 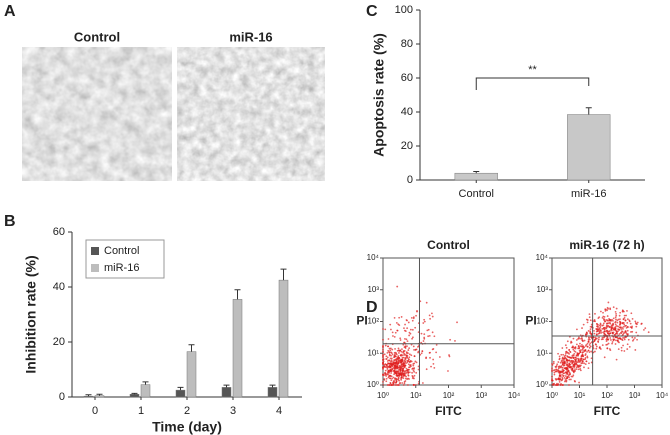 I want to click on x-tick-label: 10⁴, so click(x=662, y=395).